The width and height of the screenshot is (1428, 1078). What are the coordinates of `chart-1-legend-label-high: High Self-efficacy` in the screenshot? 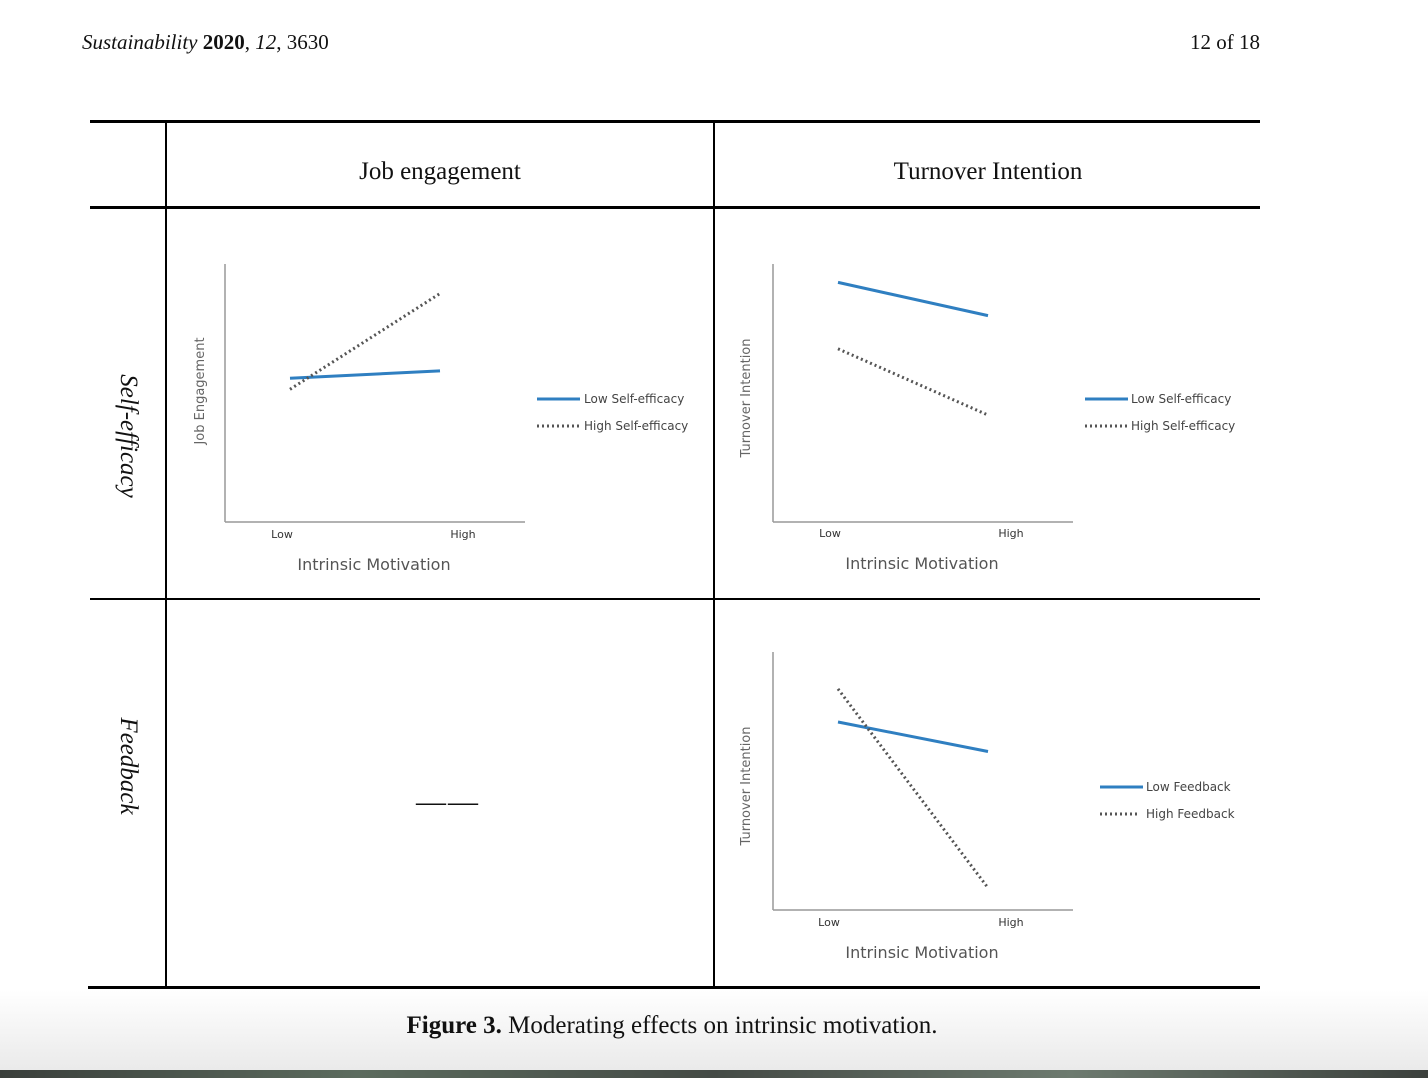 It's located at (636, 426).